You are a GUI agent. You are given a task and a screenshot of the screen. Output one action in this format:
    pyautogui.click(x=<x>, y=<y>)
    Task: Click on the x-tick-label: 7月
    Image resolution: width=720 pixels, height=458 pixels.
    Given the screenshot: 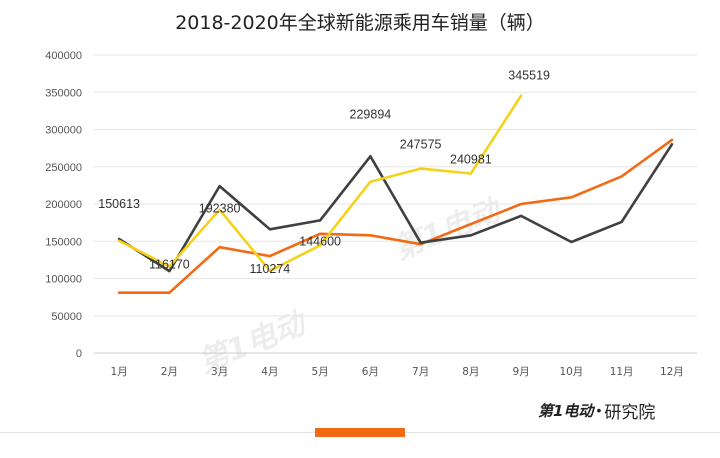 What is the action you would take?
    pyautogui.click(x=420, y=372)
    